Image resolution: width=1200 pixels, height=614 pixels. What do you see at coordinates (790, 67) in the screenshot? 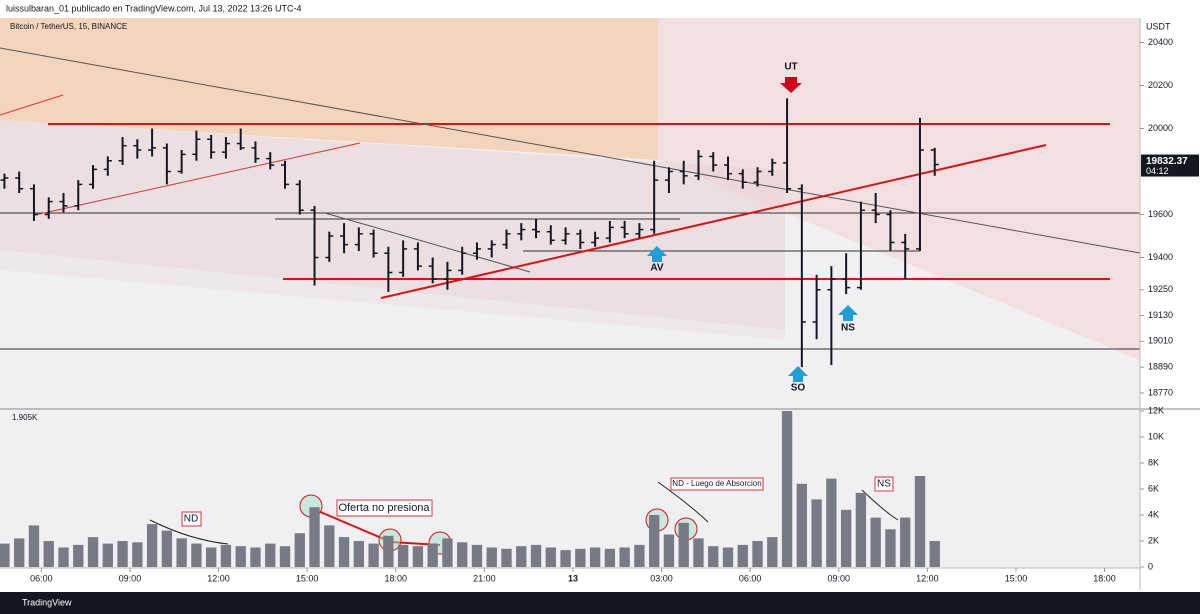
I see `annotation: UT` at bounding box center [790, 67].